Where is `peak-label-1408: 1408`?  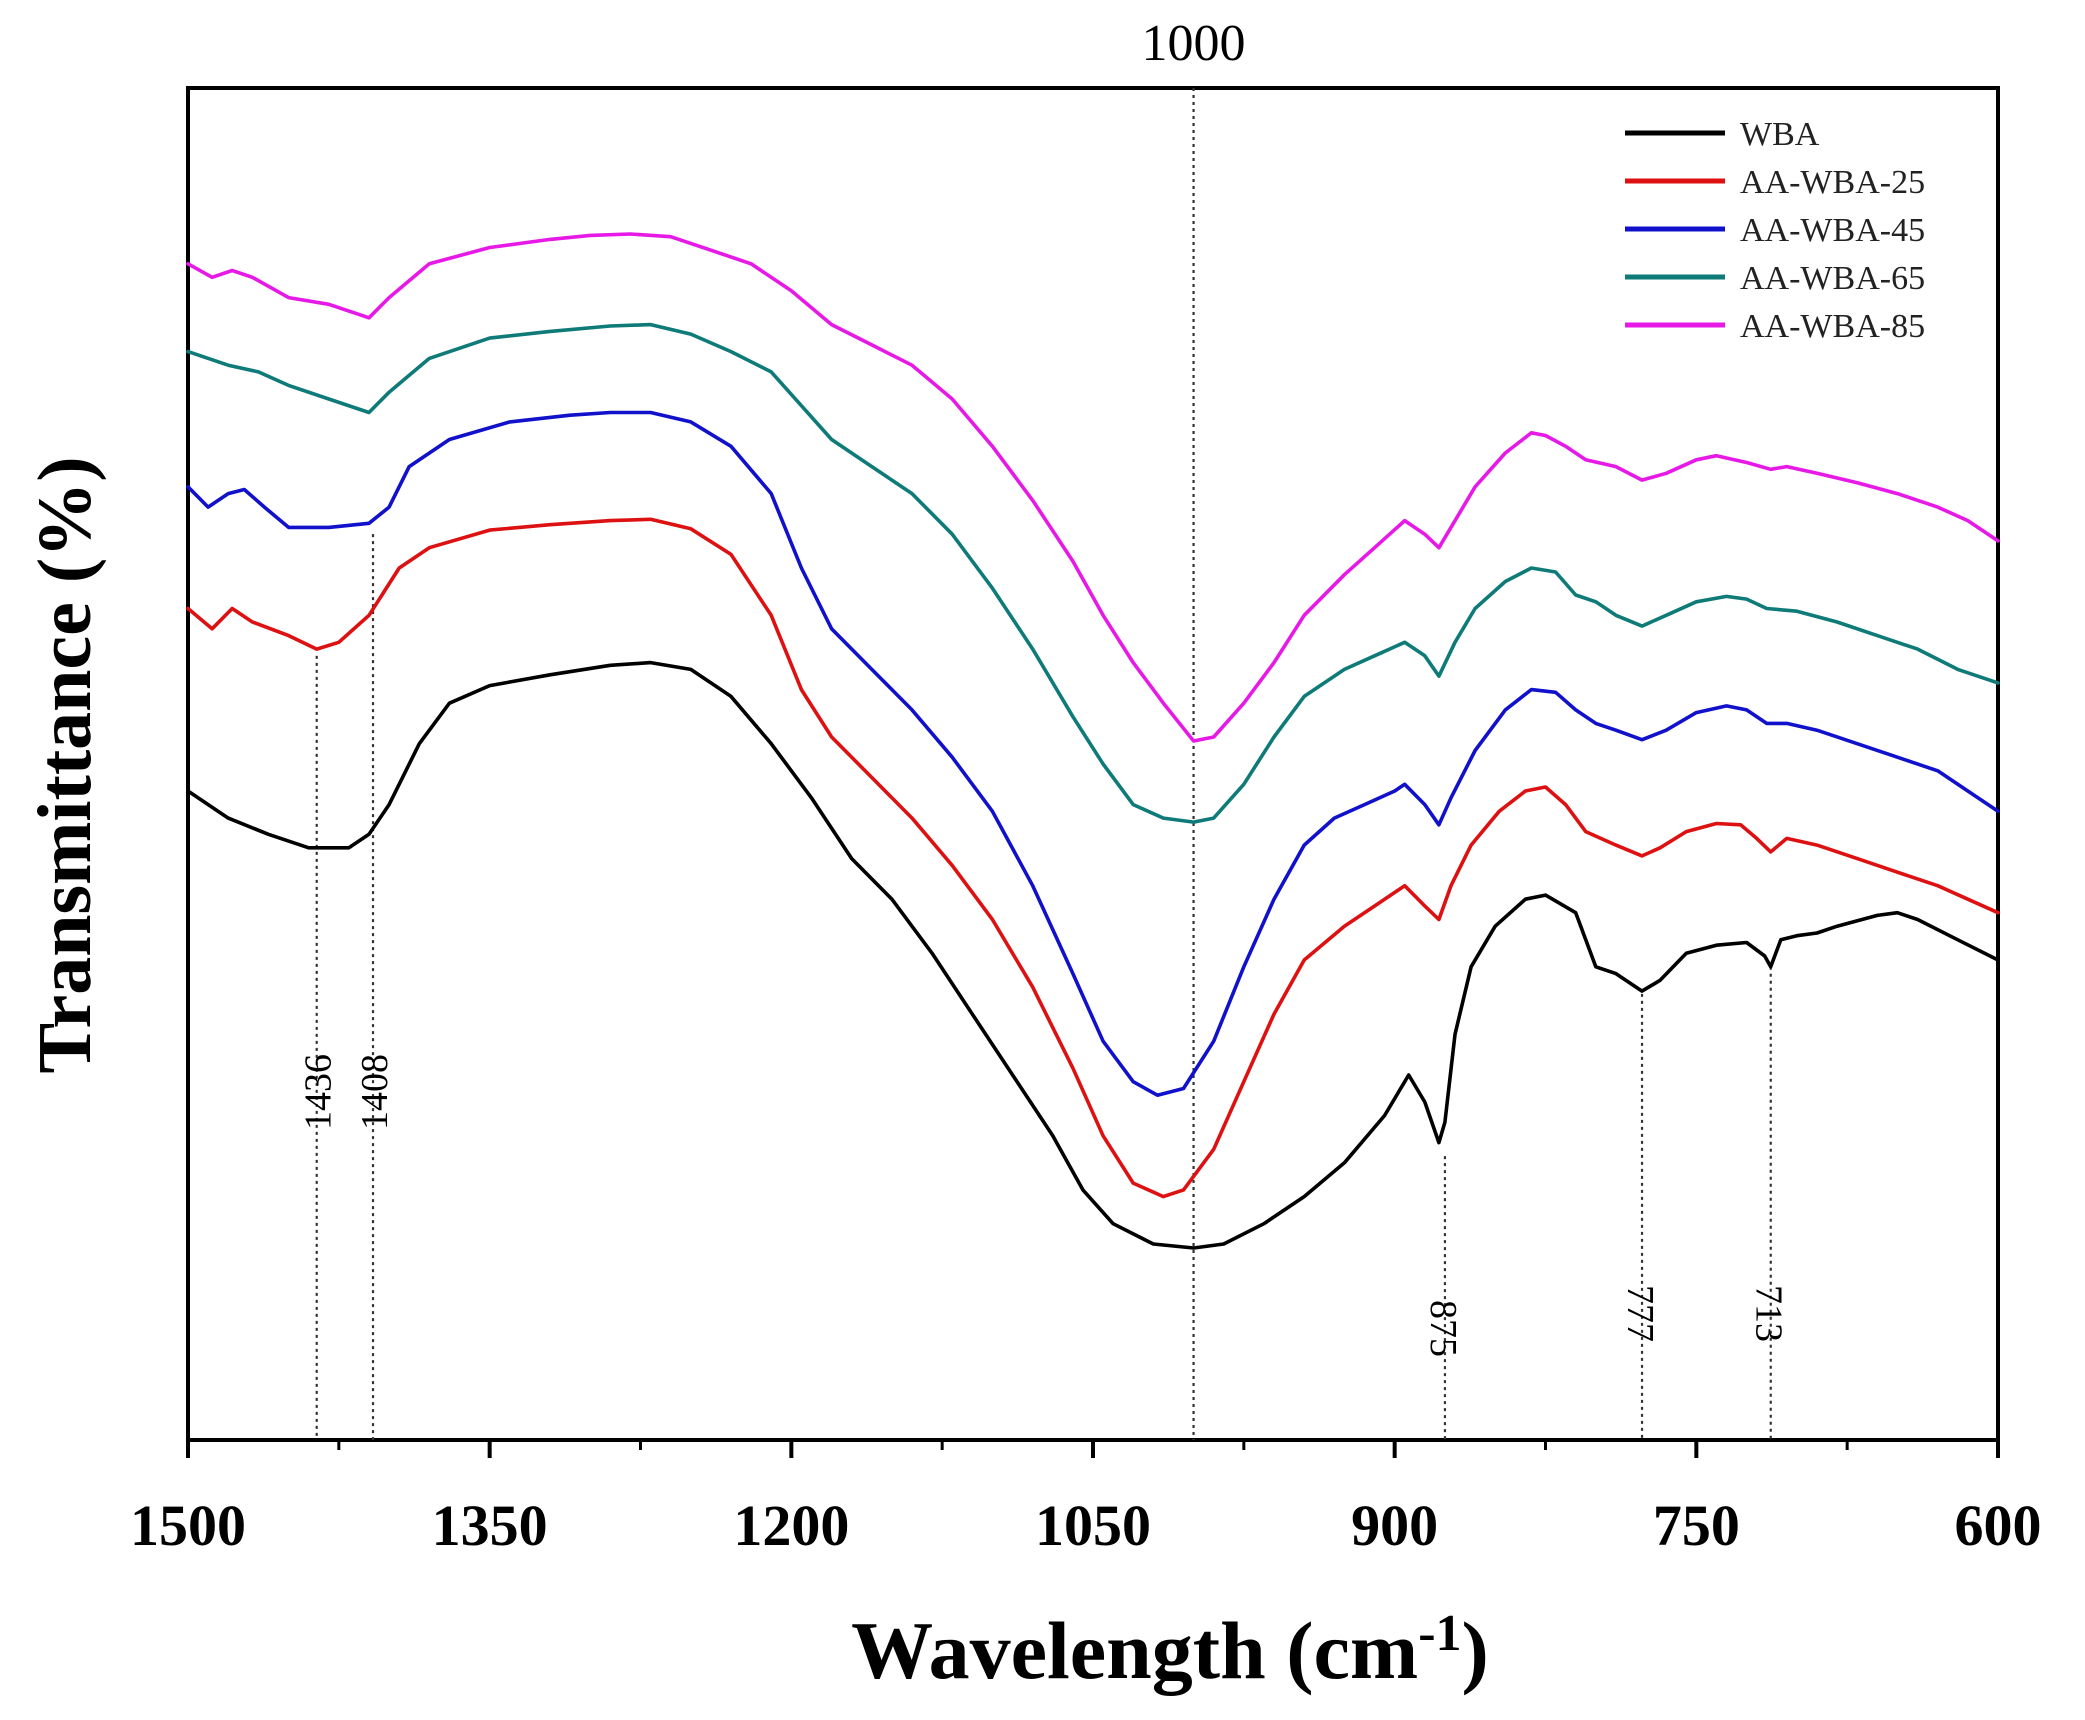
peak-label-1408: 1408 is located at coordinates (375, 1092).